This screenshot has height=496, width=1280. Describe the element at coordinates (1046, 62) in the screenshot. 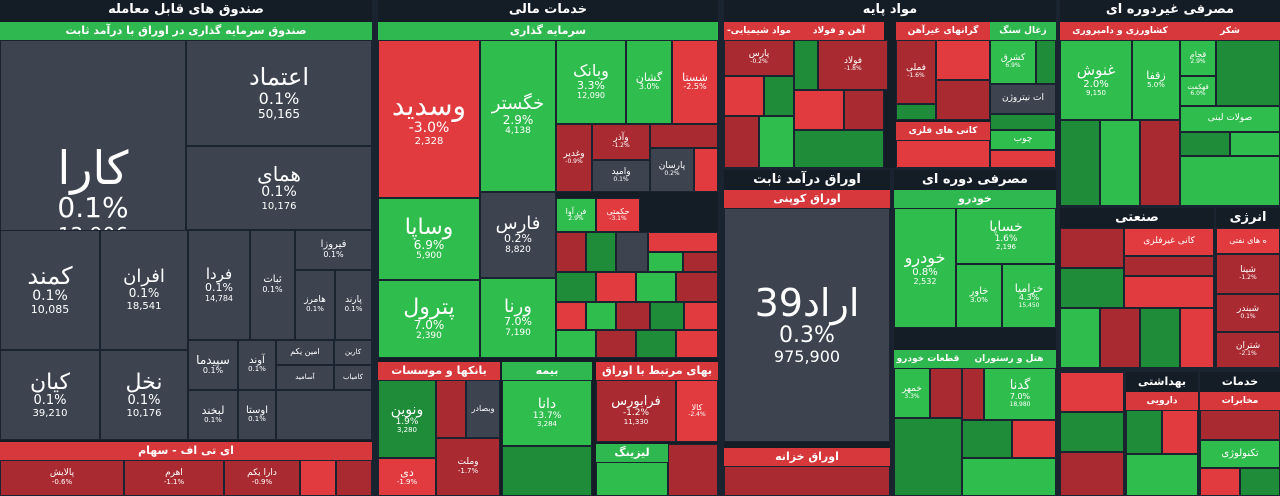

I see `tile-small-co1` at that location.